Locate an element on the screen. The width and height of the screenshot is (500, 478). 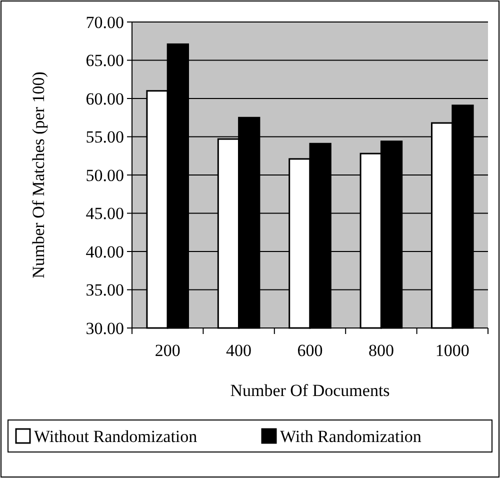
y-axis-title: Number Of Matches (per 100) is located at coordinates (38, 175).